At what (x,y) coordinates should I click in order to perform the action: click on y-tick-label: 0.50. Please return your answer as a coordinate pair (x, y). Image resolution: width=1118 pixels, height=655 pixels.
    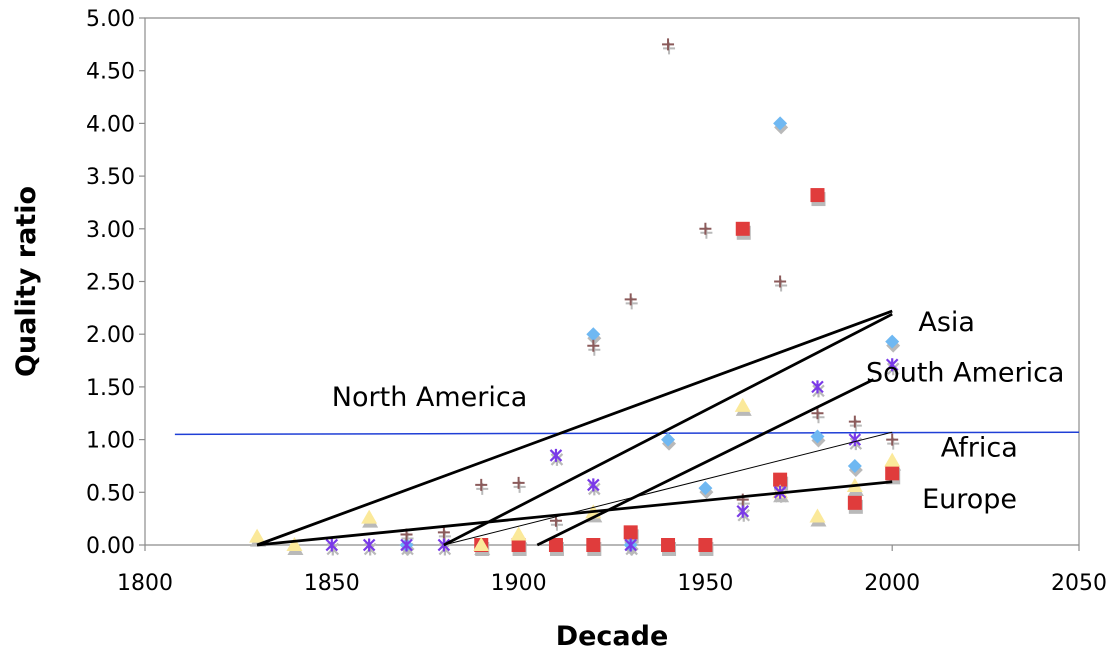
    Looking at the image, I should click on (110, 493).